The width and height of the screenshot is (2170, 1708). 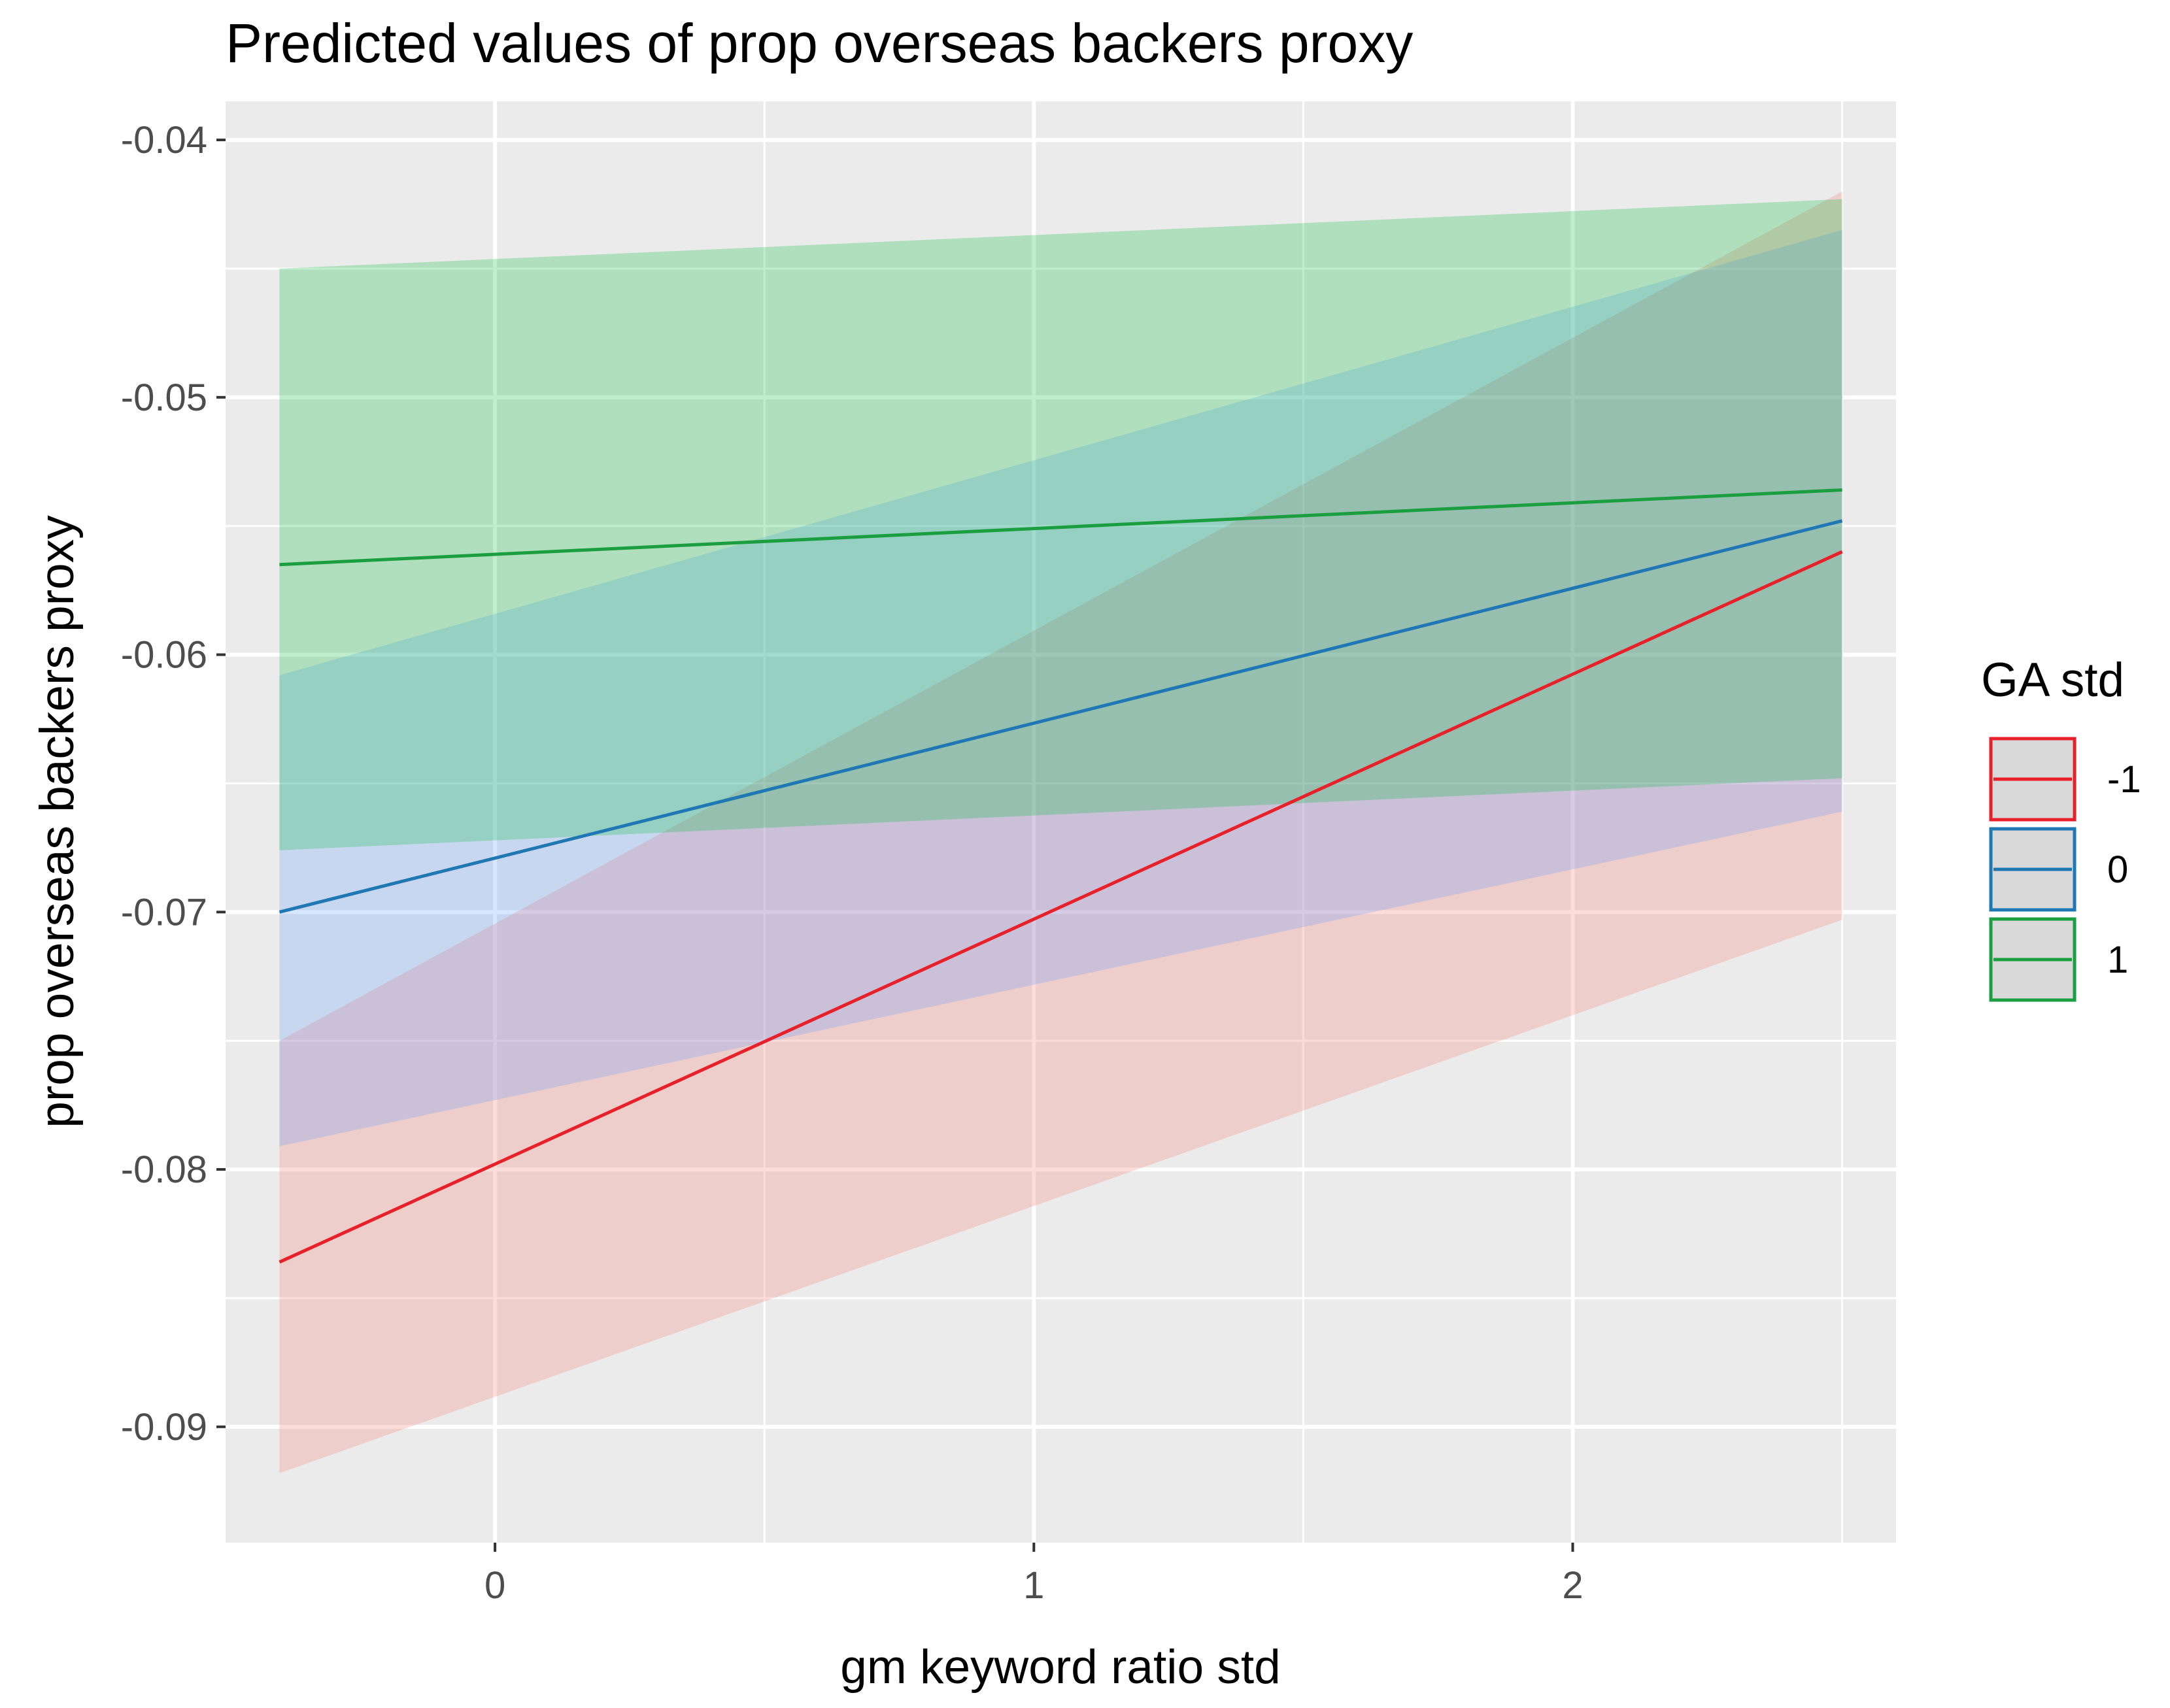 What do you see at coordinates (164, 1169) in the screenshot?
I see `y-tick-label: -0.08` at bounding box center [164, 1169].